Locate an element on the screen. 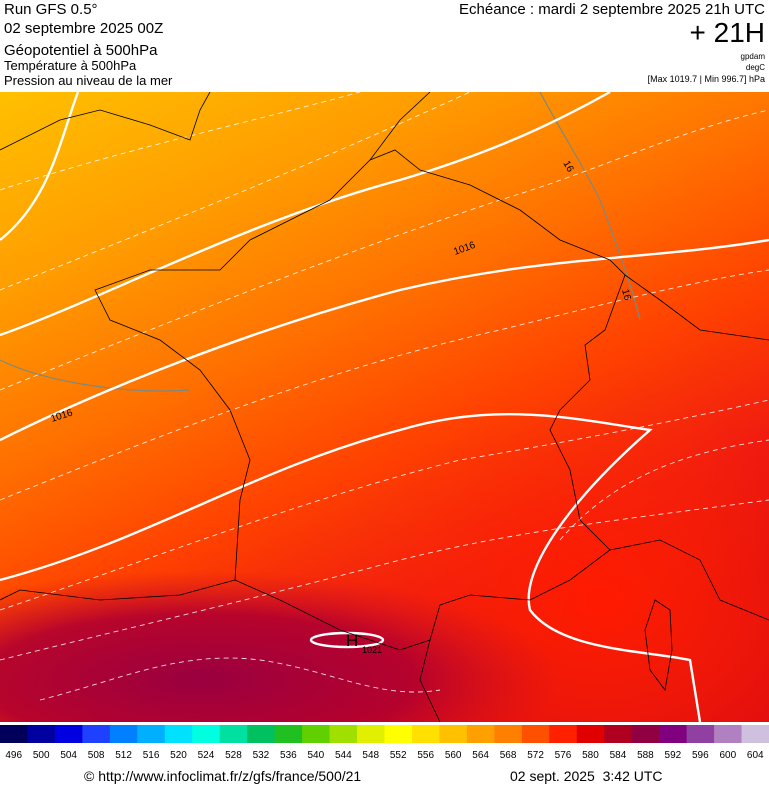 This screenshot has width=769, height=786. lead-time: + 21H is located at coordinates (728, 32).